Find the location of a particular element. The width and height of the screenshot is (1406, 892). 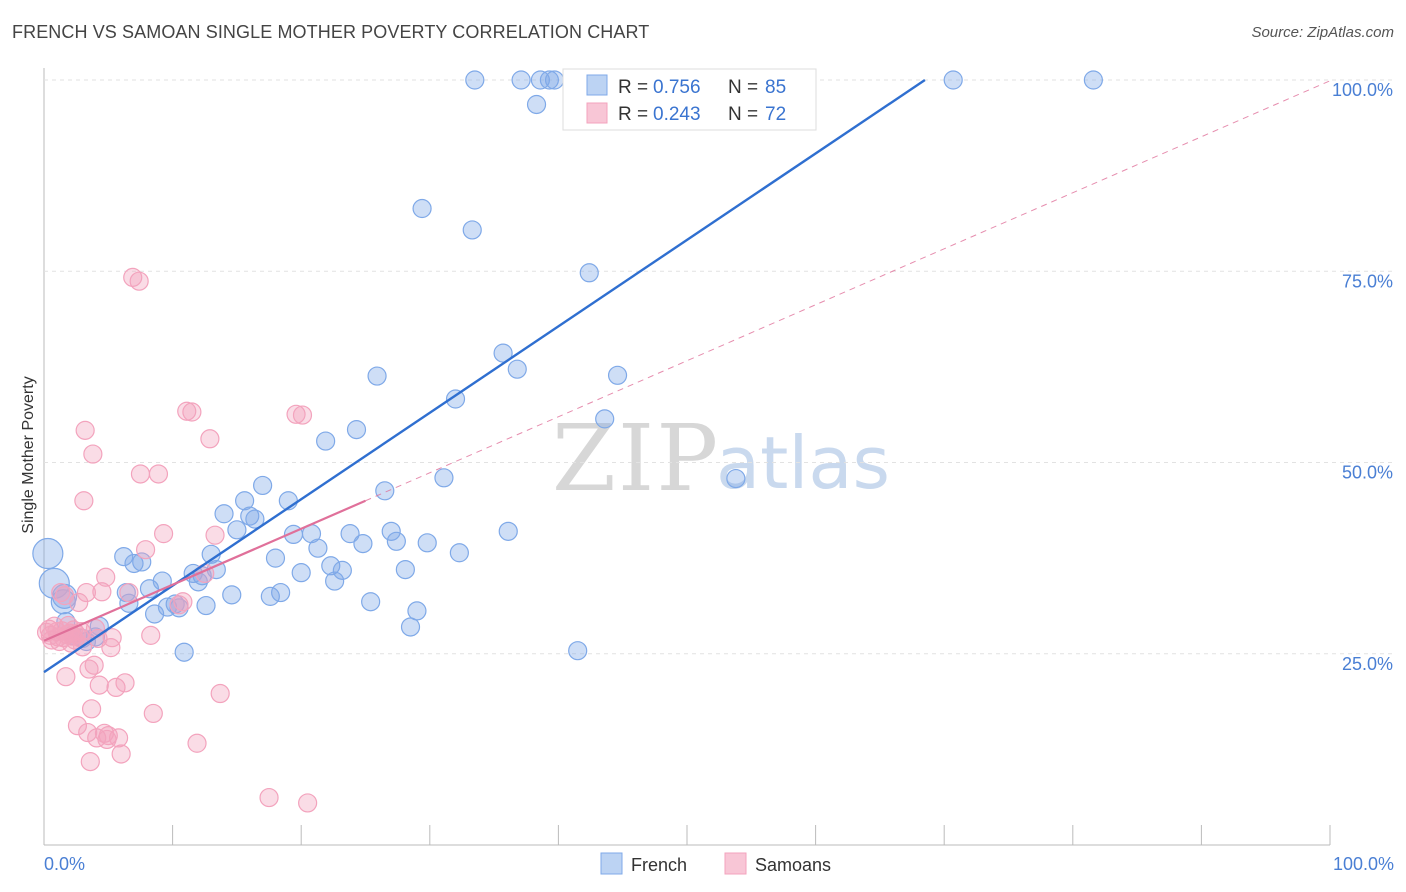

legend-box: R = 0.756 N = 85 R = 0.243 N = 72 is located at coordinates (689, 99).